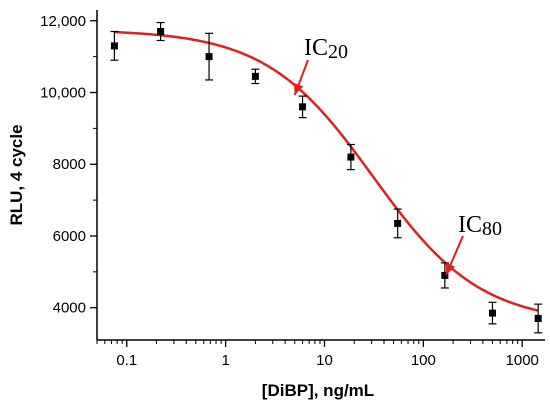 This screenshot has width=550, height=410. What do you see at coordinates (225, 360) in the screenshot?
I see `x-tick-label: 1` at bounding box center [225, 360].